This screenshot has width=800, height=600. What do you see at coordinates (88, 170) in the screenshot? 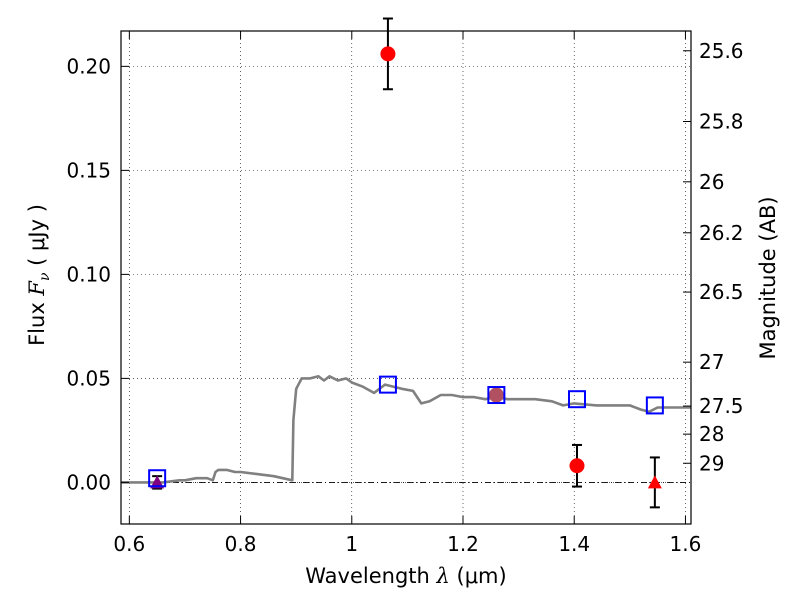
I see `y-tick-label: 0.15` at bounding box center [88, 170].